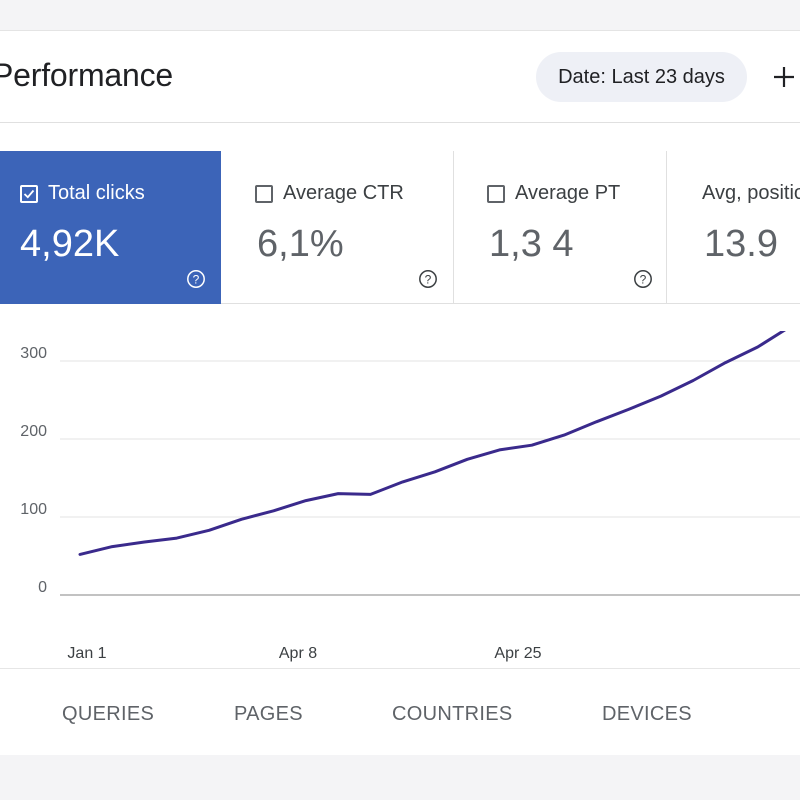 This screenshot has height=800, width=800. What do you see at coordinates (343, 193) in the screenshot?
I see `metric-label-text: Average CTR` at bounding box center [343, 193].